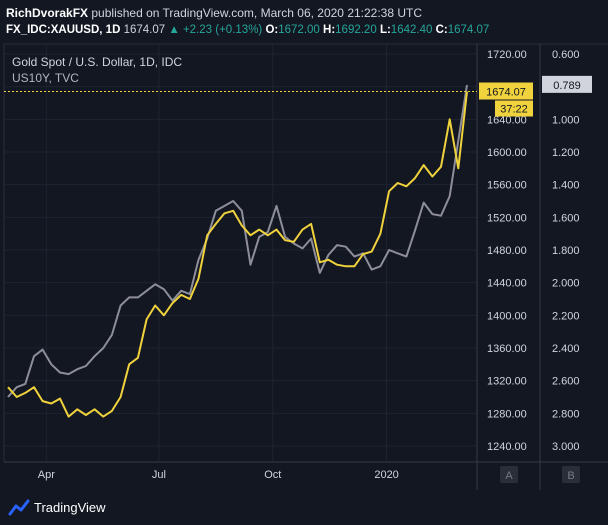 The image size is (608, 525). I want to click on tradingview-brand: TradingView, so click(70, 507).